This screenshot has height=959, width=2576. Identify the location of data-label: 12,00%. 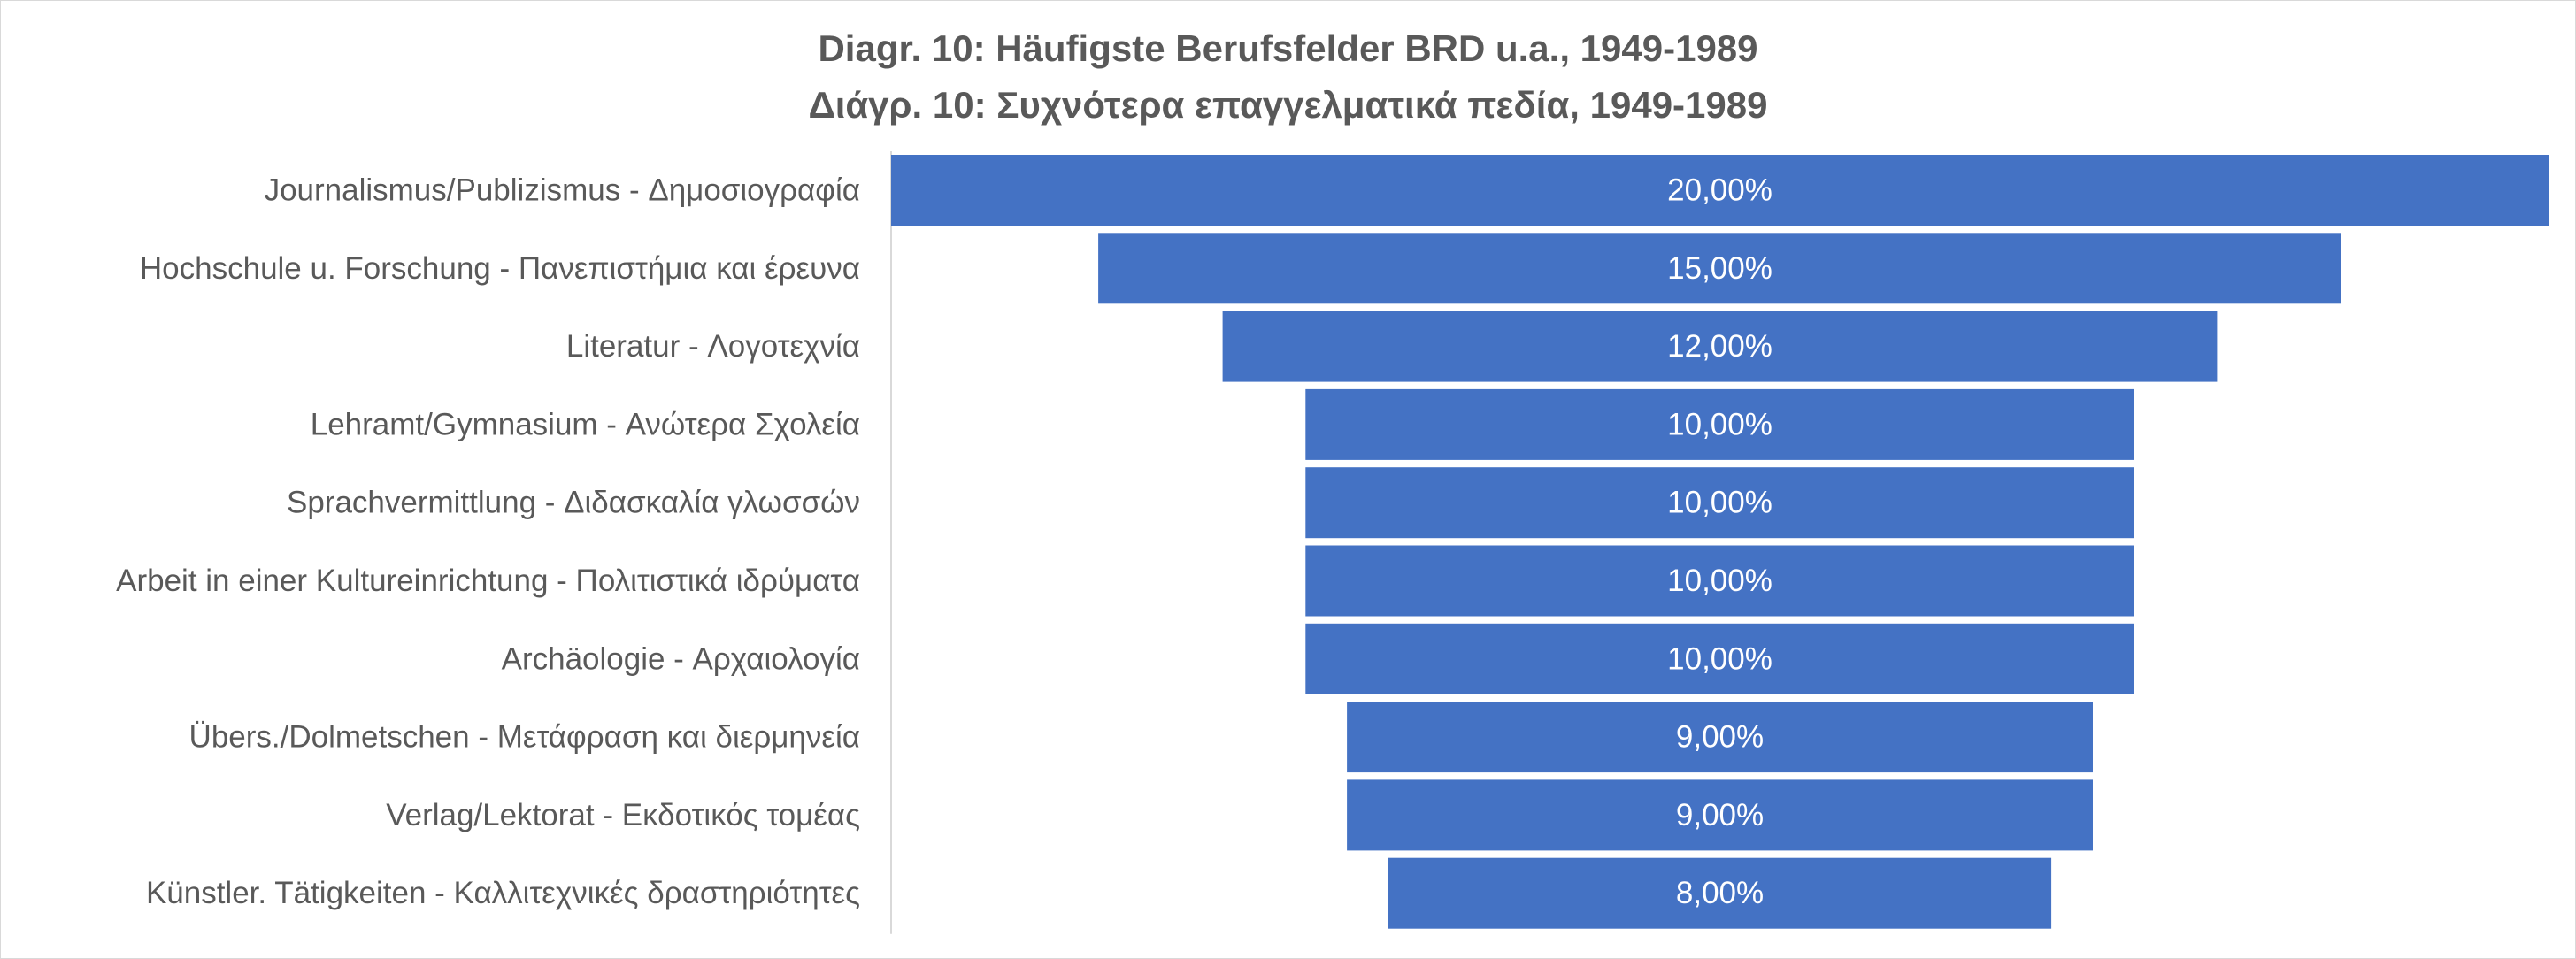
(1719, 346).